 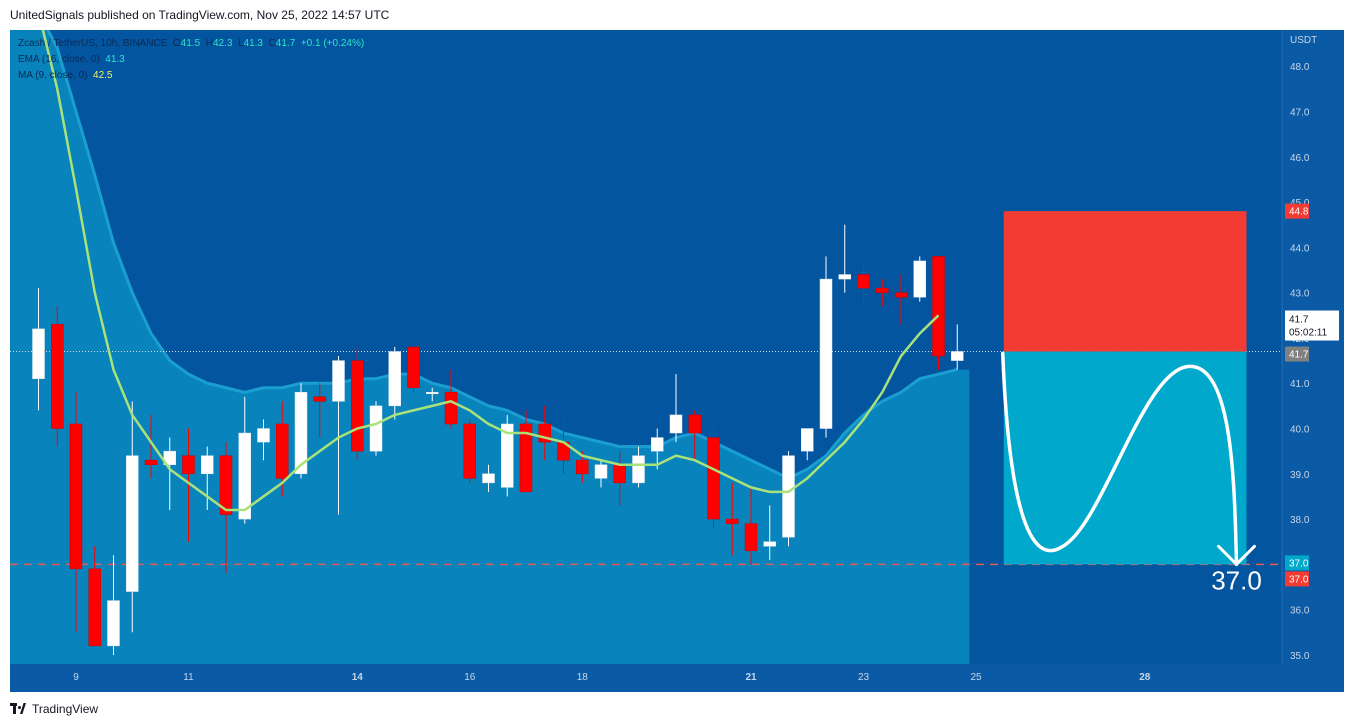 I want to click on y-tick-label: 44.0, so click(x=1300, y=248).